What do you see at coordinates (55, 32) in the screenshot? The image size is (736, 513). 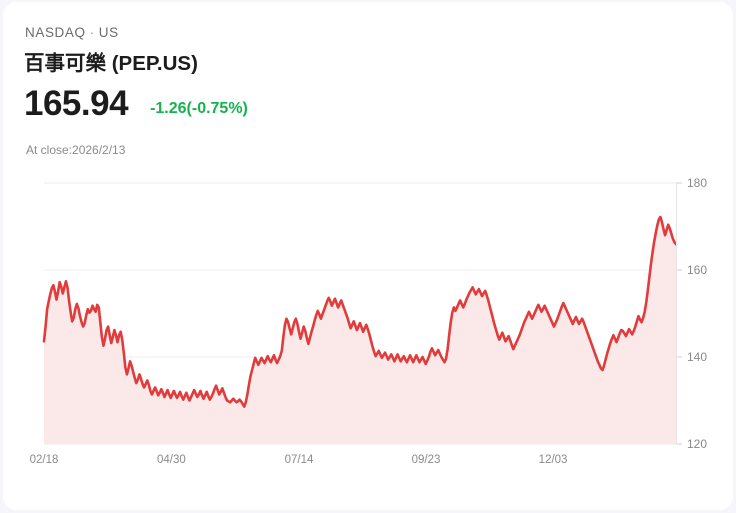 I see `exchange-name: NASDAQ` at bounding box center [55, 32].